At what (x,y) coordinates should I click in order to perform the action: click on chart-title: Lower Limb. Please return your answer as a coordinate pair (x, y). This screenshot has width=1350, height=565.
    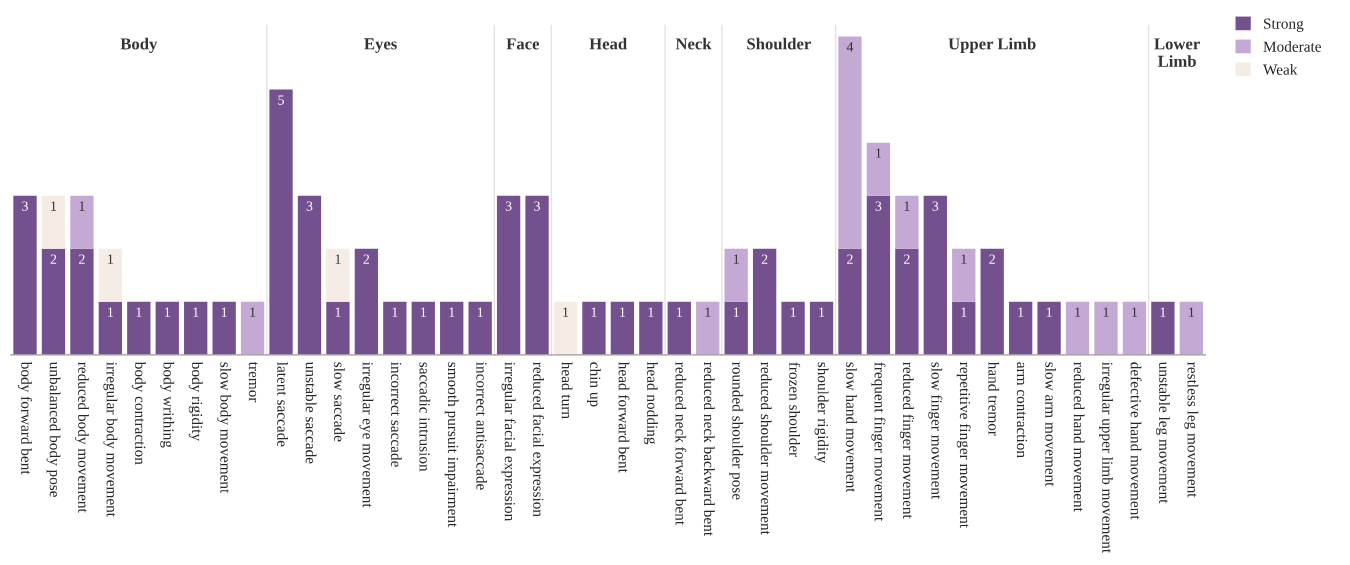
    Looking at the image, I should click on (1177, 52).